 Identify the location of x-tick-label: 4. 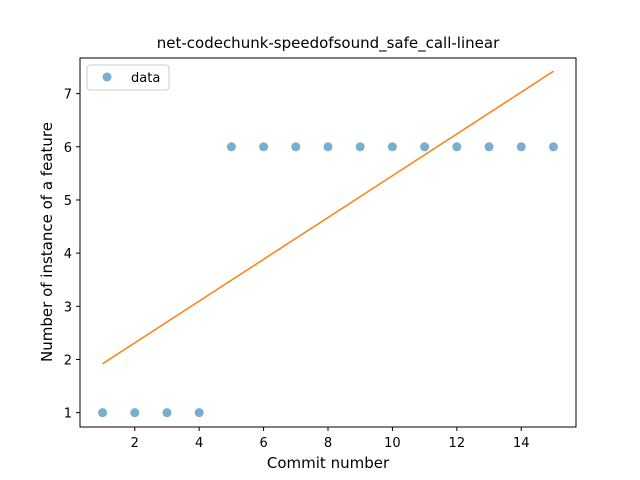
(199, 443).